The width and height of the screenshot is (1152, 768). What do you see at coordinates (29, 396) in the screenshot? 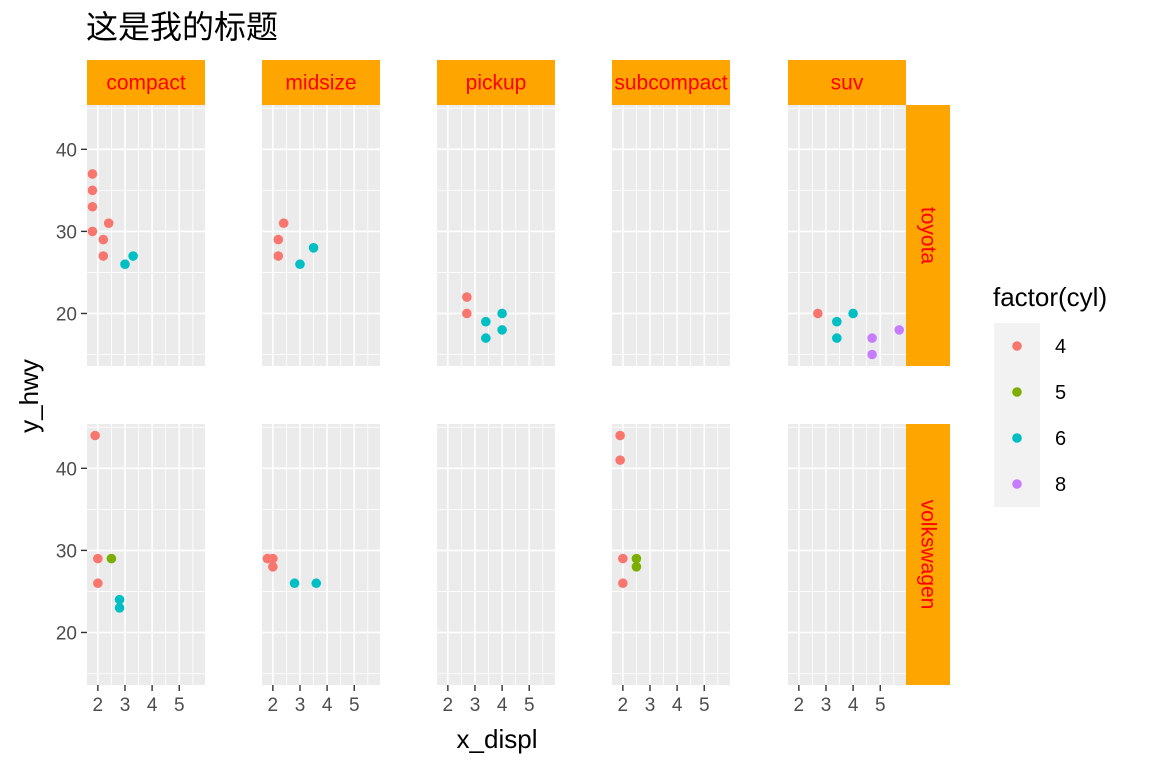
I see `y-axis-title: y_hwy` at bounding box center [29, 396].